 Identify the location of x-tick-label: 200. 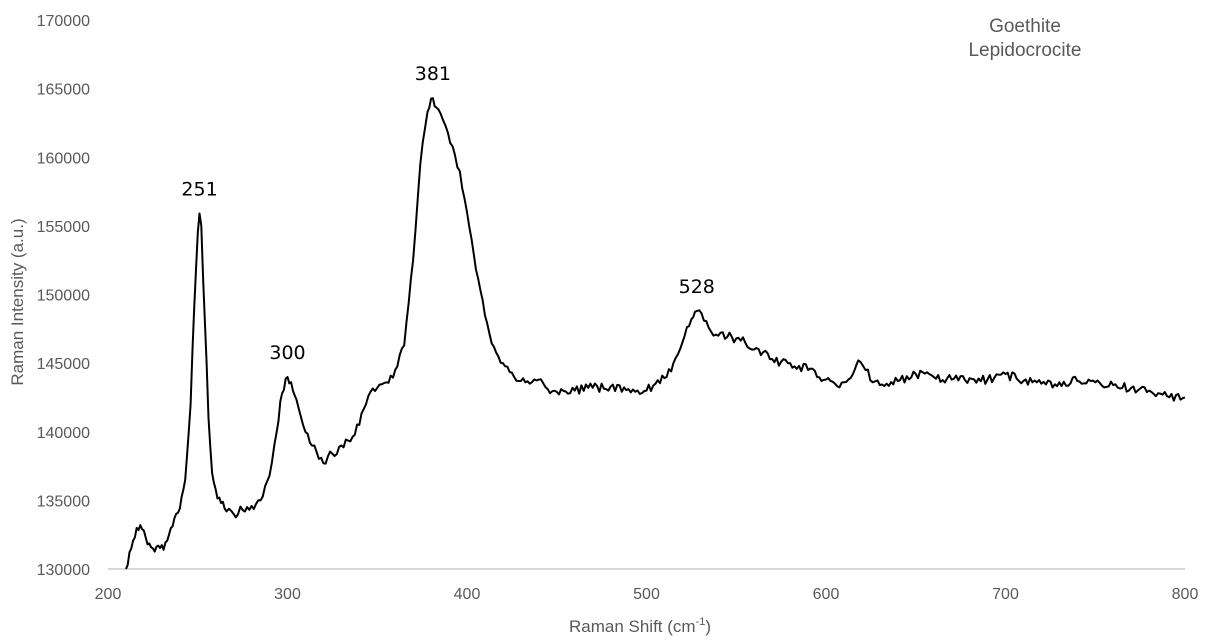
(108, 594).